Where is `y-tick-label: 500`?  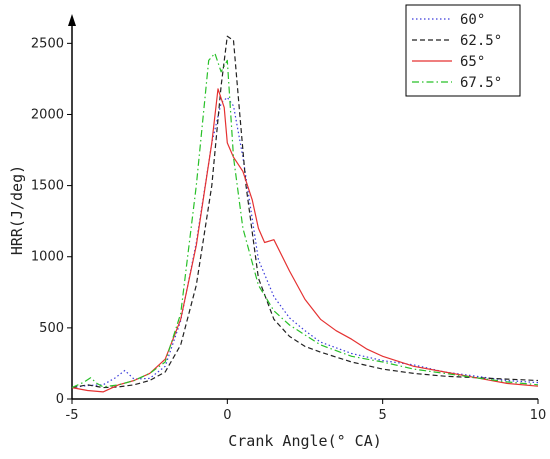
y-tick-label: 500 is located at coordinates (51, 328).